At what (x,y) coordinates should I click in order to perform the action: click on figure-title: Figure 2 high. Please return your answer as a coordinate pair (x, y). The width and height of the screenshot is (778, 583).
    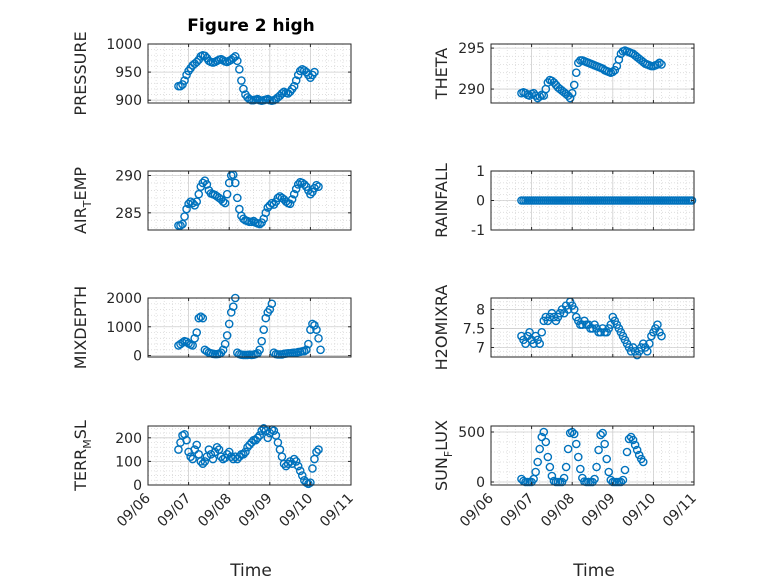
    Looking at the image, I should click on (251, 26).